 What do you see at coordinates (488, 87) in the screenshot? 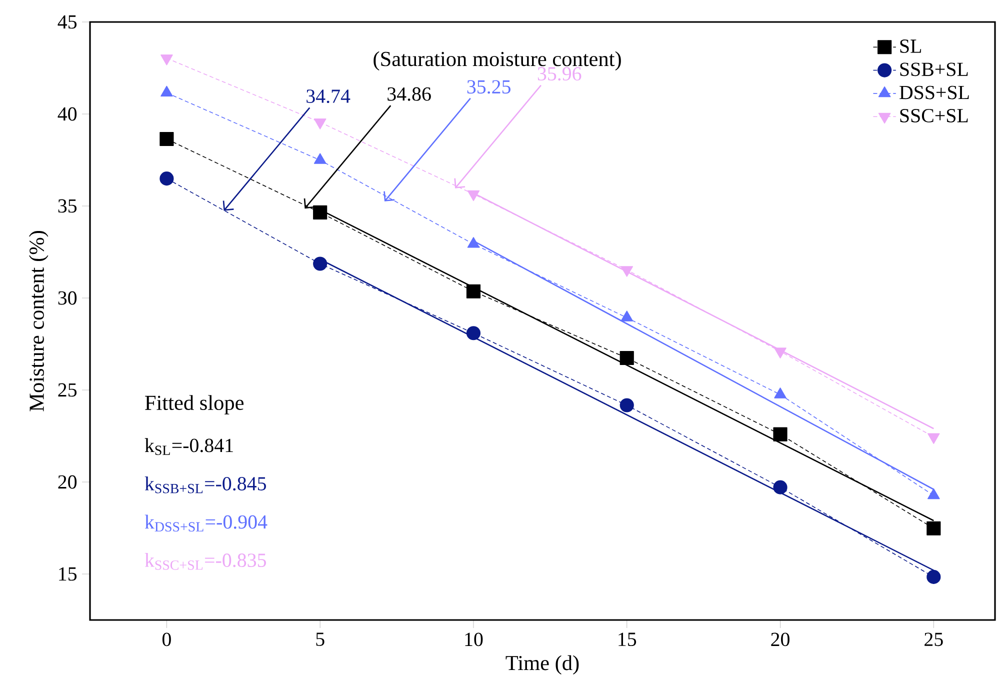
I see `annotation: 35.25` at bounding box center [488, 87].